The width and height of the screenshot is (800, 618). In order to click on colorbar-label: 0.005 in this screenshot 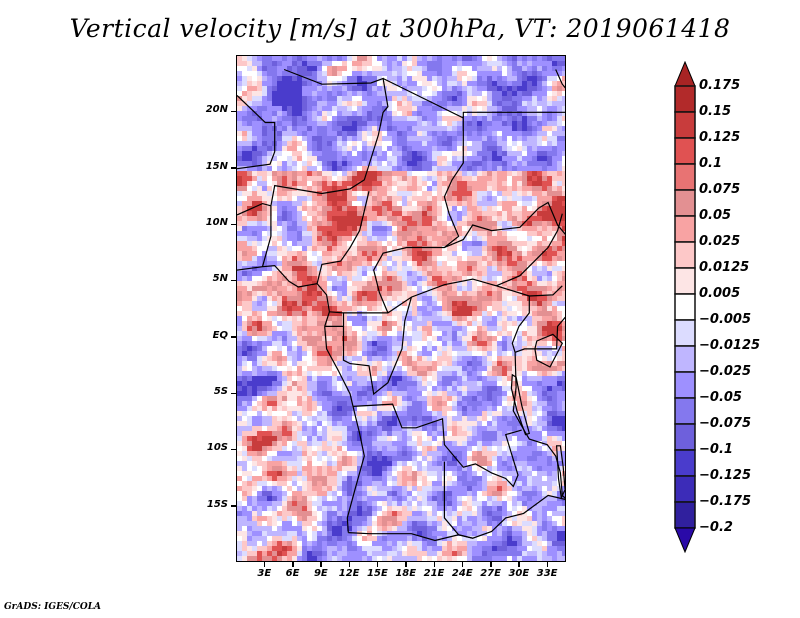, I will do `click(720, 293)`.